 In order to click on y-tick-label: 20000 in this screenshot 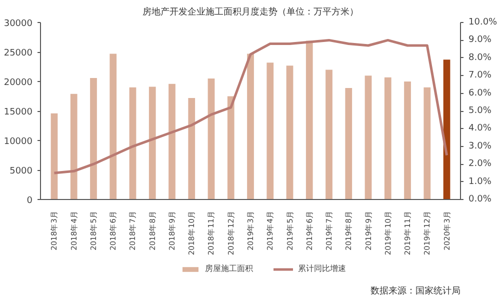, I will do `click(18, 83)`.